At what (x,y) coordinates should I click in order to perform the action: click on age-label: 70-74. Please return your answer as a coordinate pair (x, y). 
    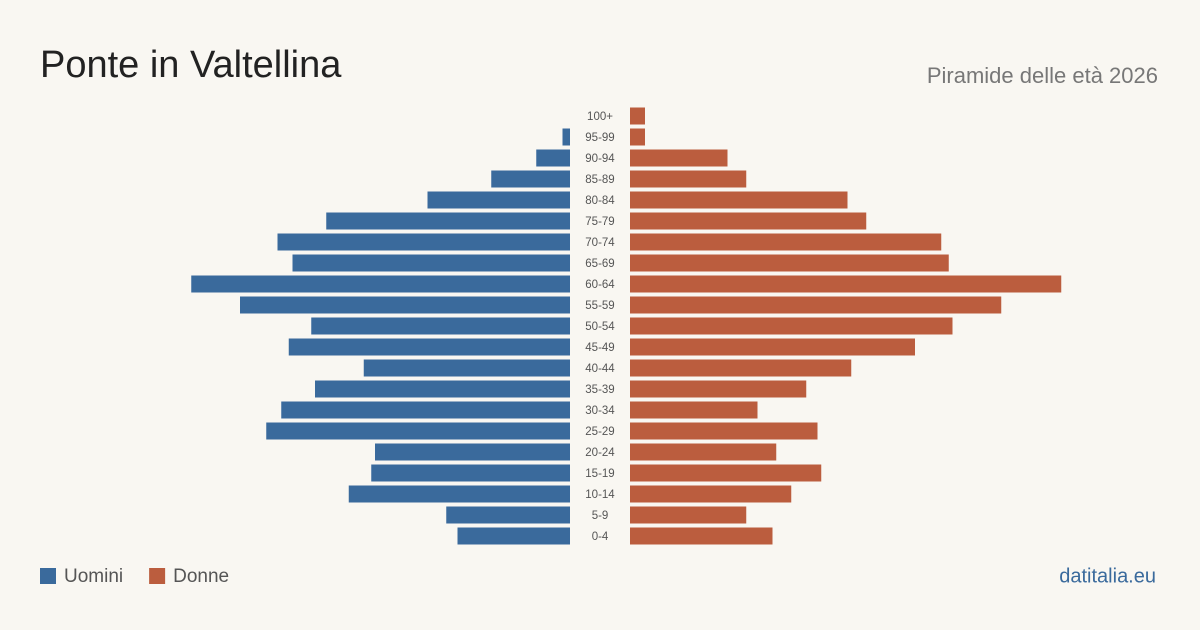
    Looking at the image, I should click on (600, 243).